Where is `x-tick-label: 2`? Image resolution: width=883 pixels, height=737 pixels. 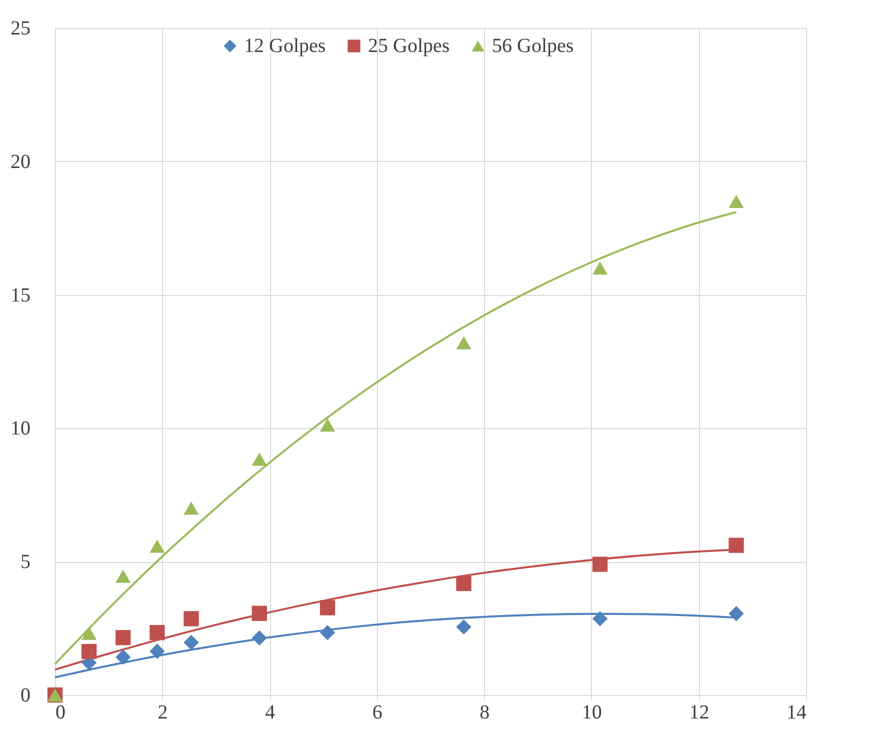 x-tick-label: 2 is located at coordinates (163, 713).